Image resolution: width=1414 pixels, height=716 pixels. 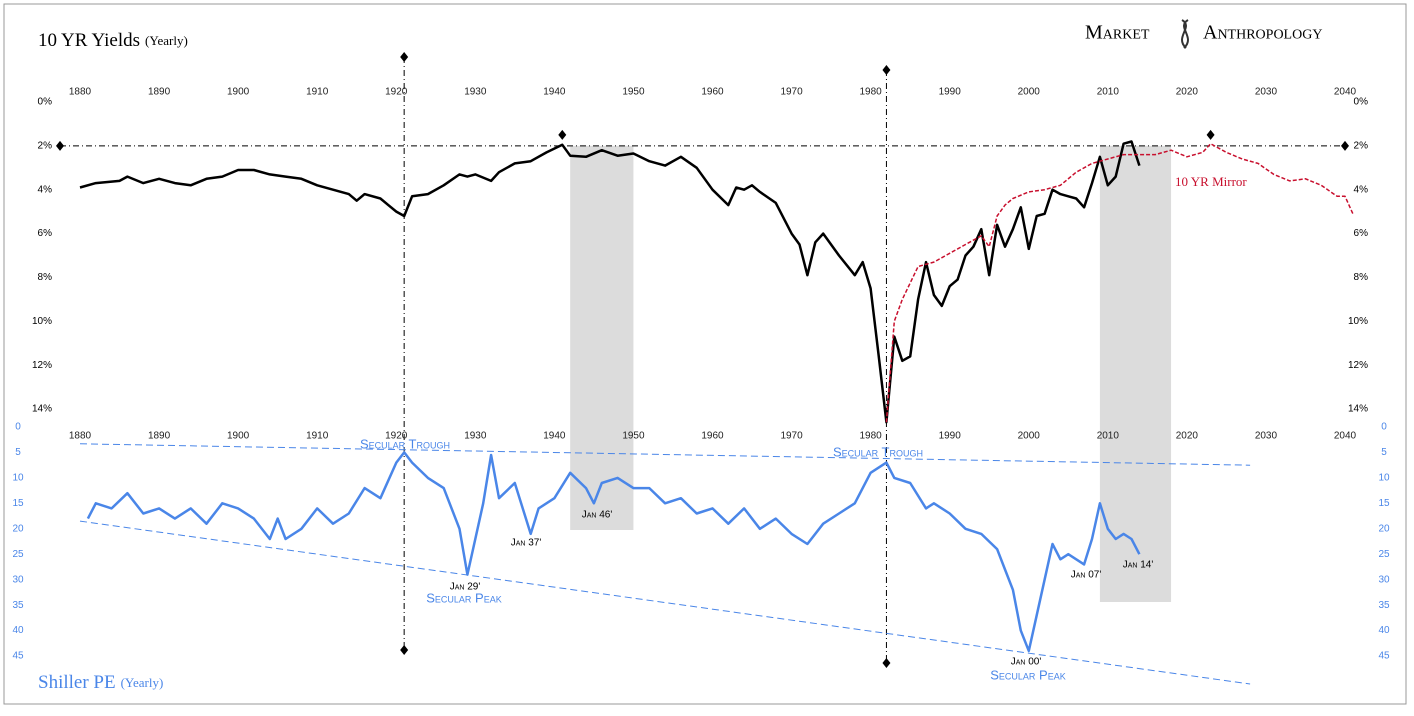 What do you see at coordinates (1361, 277) in the screenshot?
I see `y-tick-label: 8%` at bounding box center [1361, 277].